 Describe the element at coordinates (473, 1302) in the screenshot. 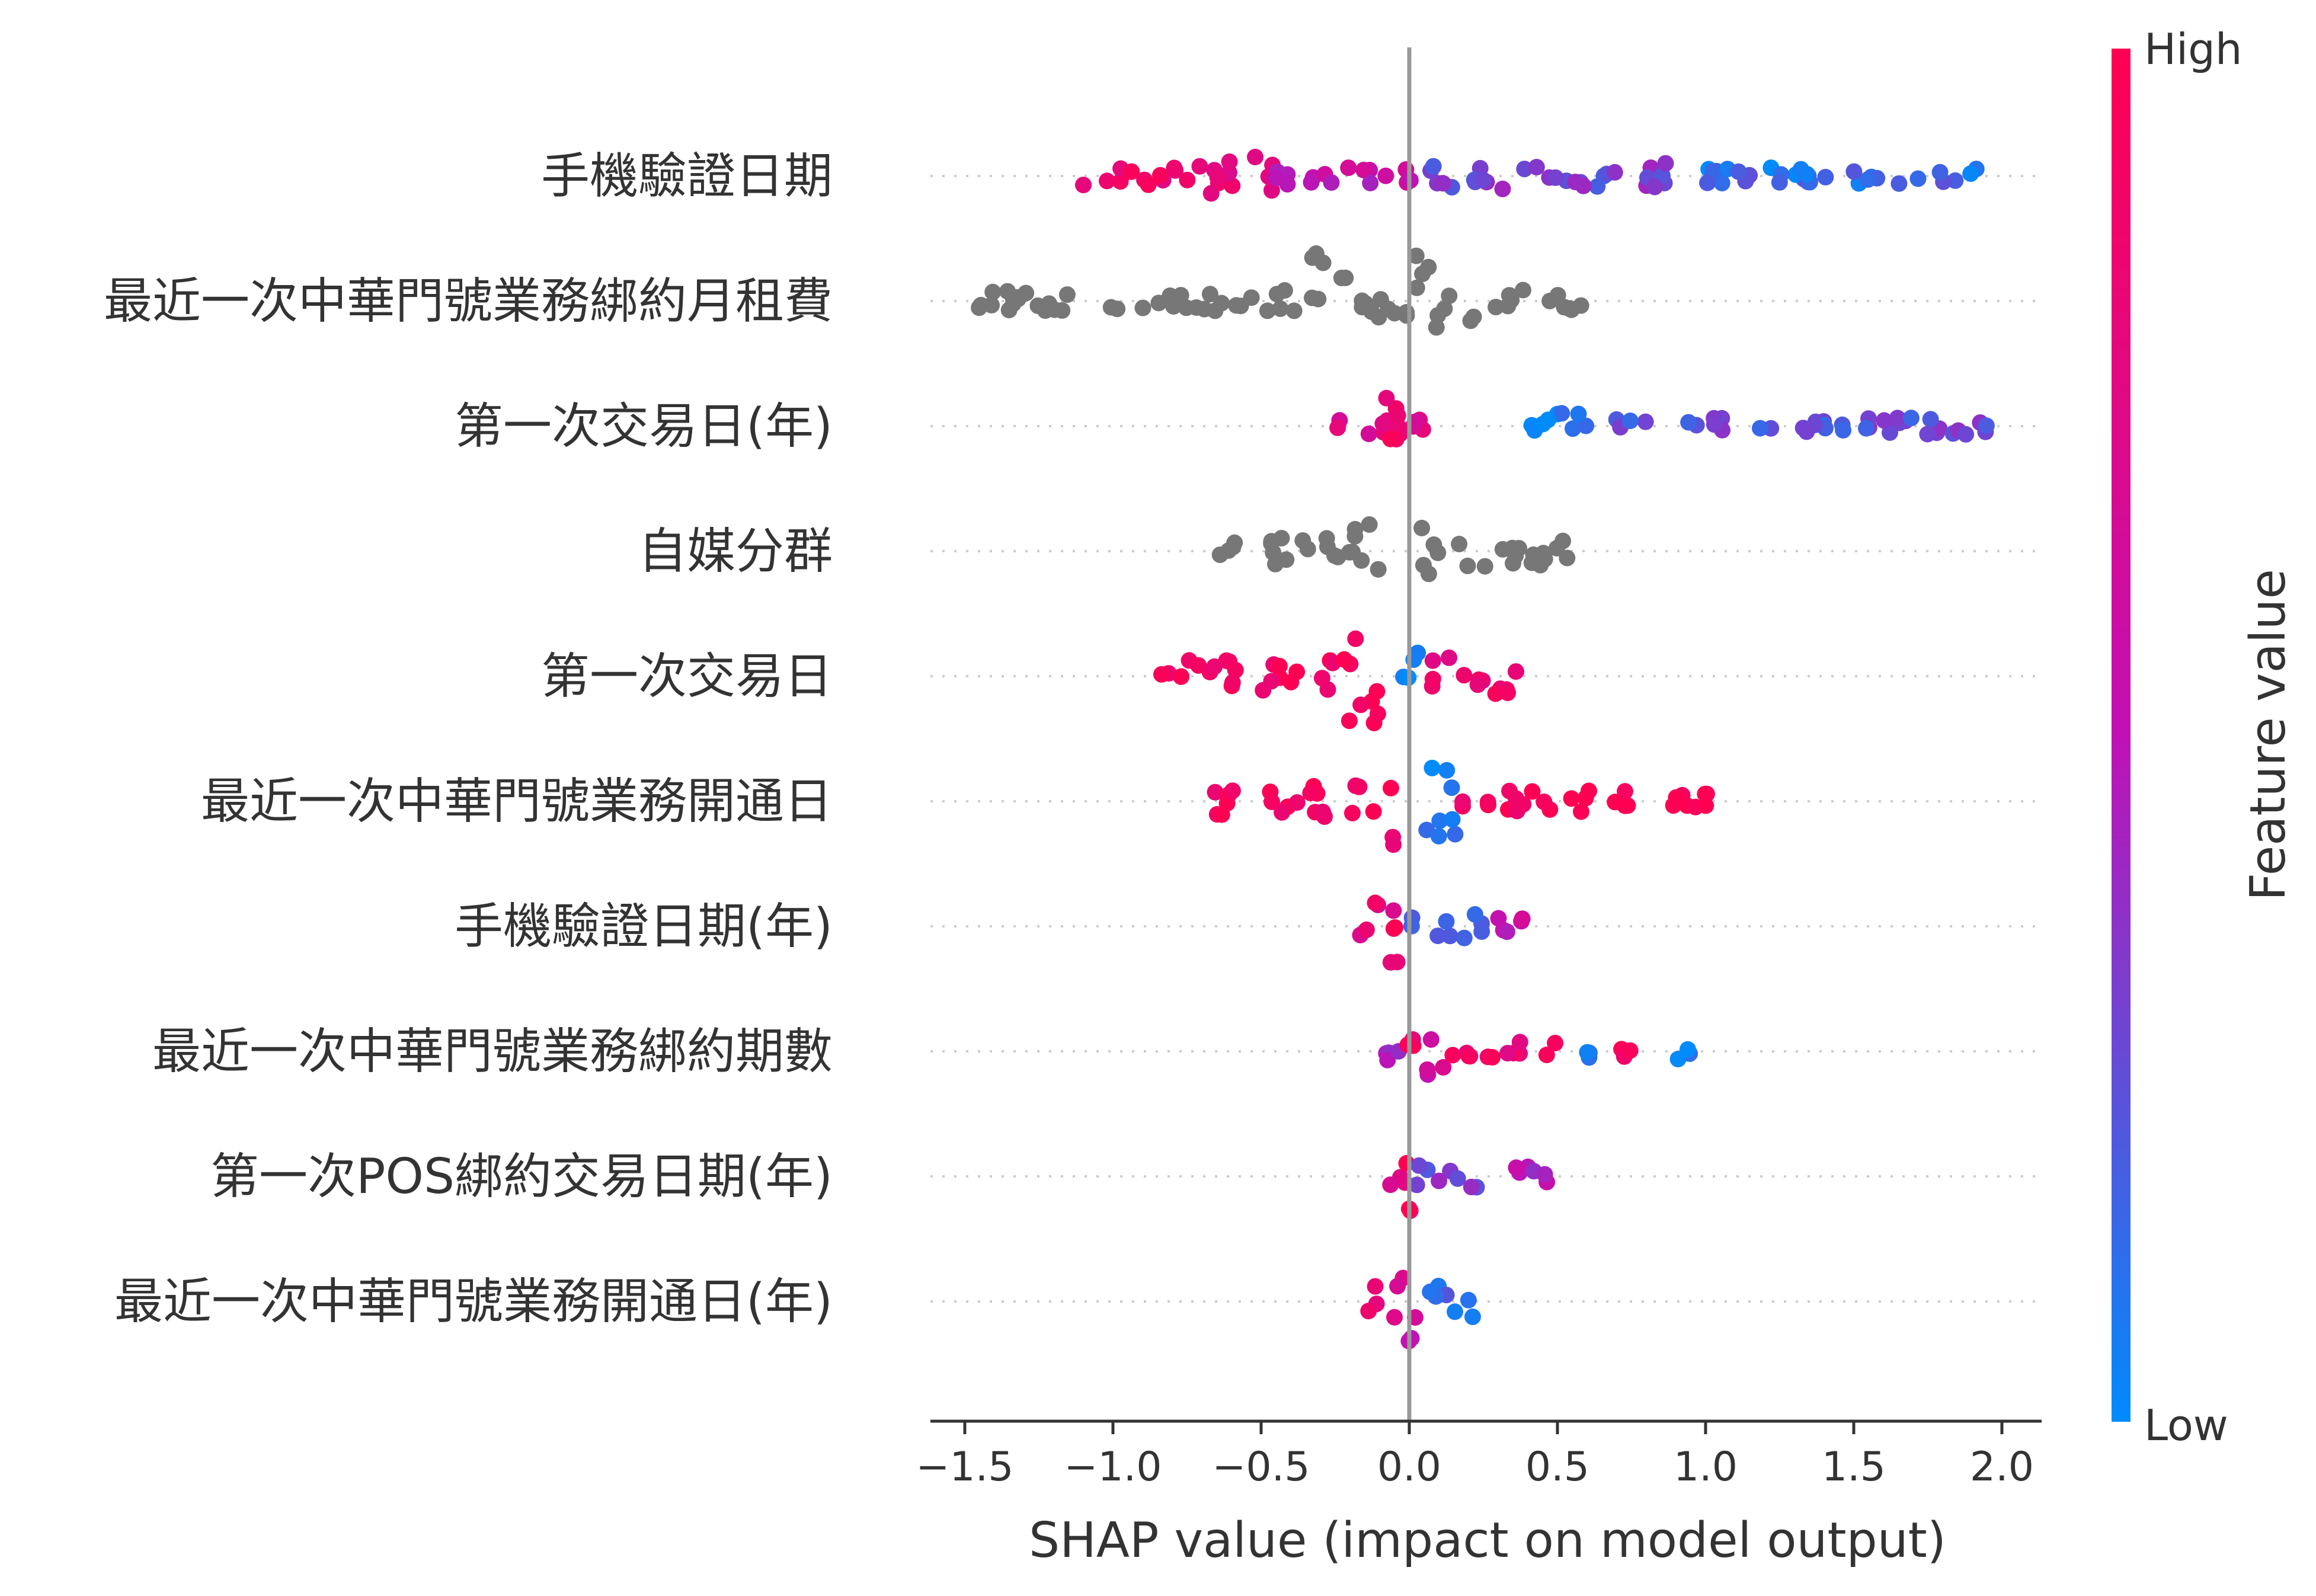

I see `feature-label: 最近一次中華門號業務開通日(年)` at that location.